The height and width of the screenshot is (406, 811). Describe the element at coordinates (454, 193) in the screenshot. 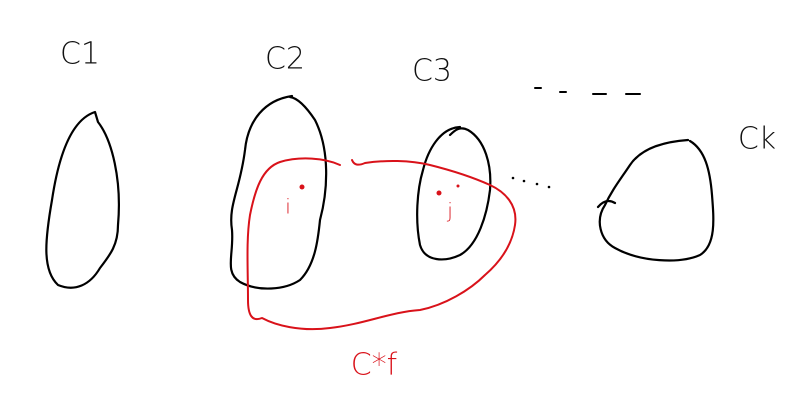

I see `cluster-c3-shape` at that location.